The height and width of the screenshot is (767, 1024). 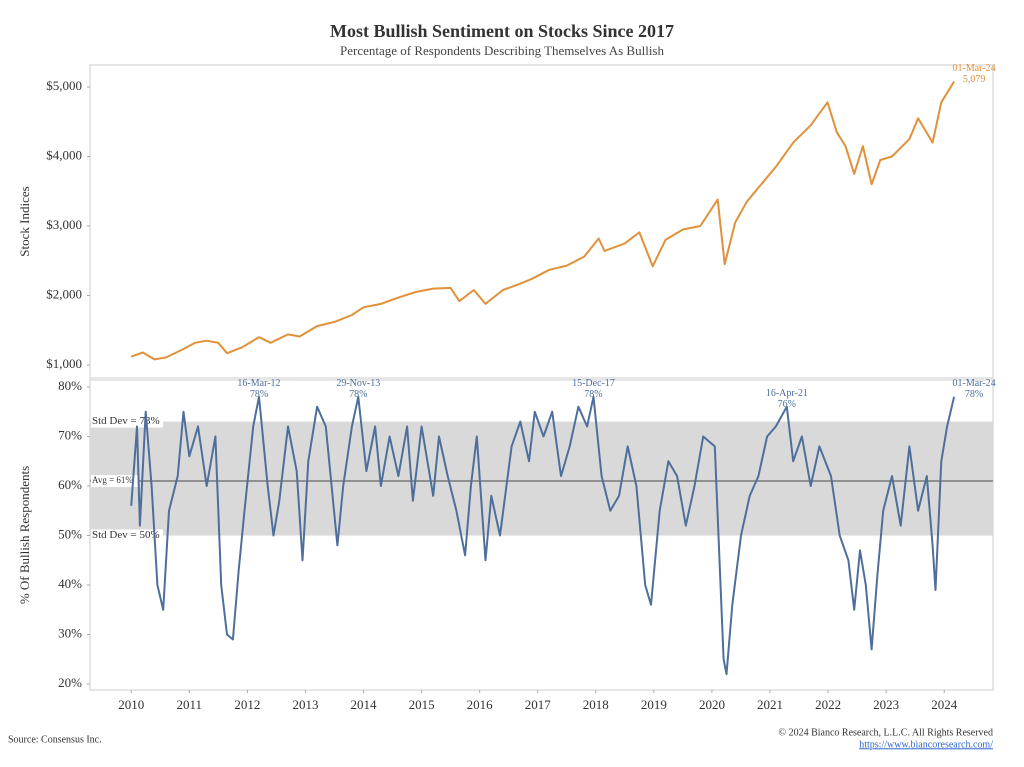 I want to click on annotation-date: 16-Apr-21, so click(x=787, y=393).